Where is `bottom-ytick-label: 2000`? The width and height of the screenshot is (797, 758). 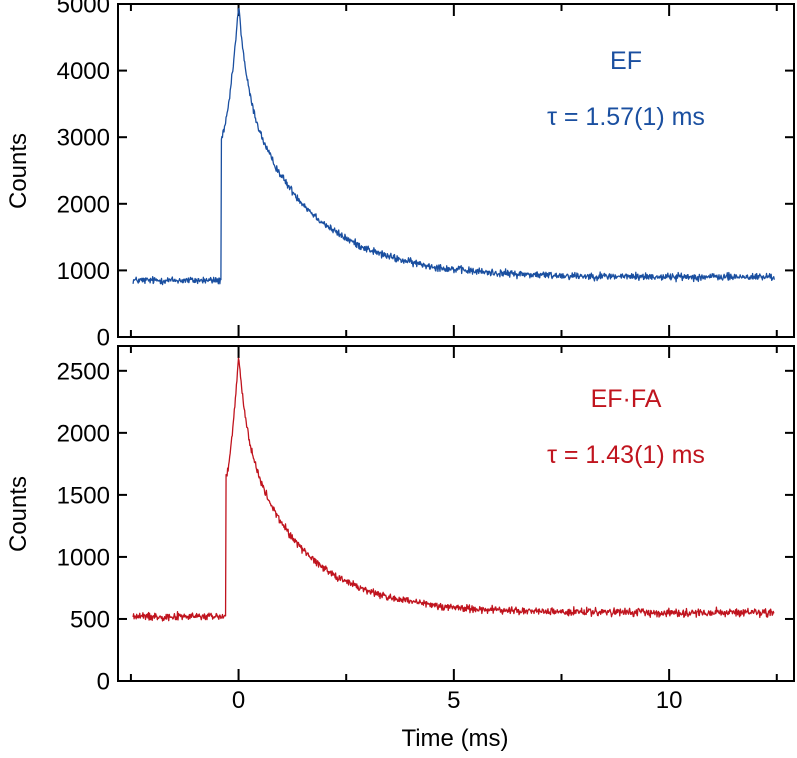 bottom-ytick-label: 2000 is located at coordinates (83, 433).